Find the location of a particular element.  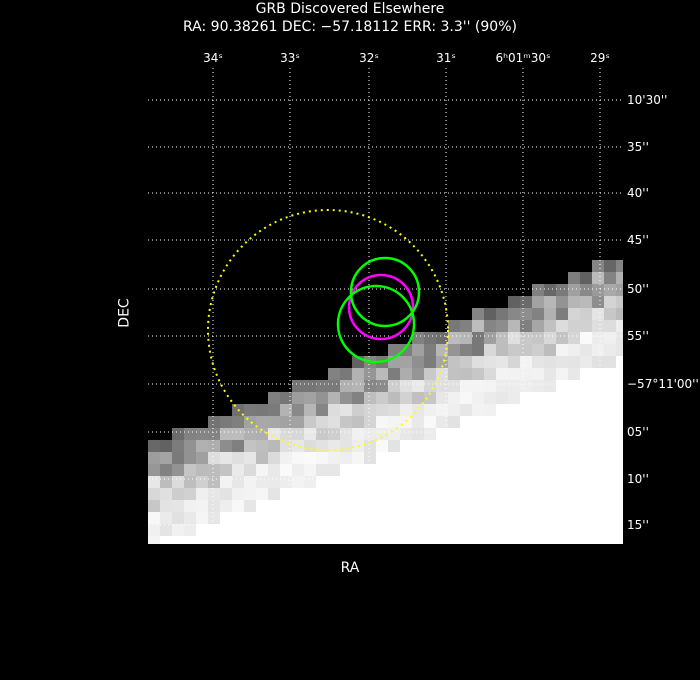

error-circle is located at coordinates (328, 330).